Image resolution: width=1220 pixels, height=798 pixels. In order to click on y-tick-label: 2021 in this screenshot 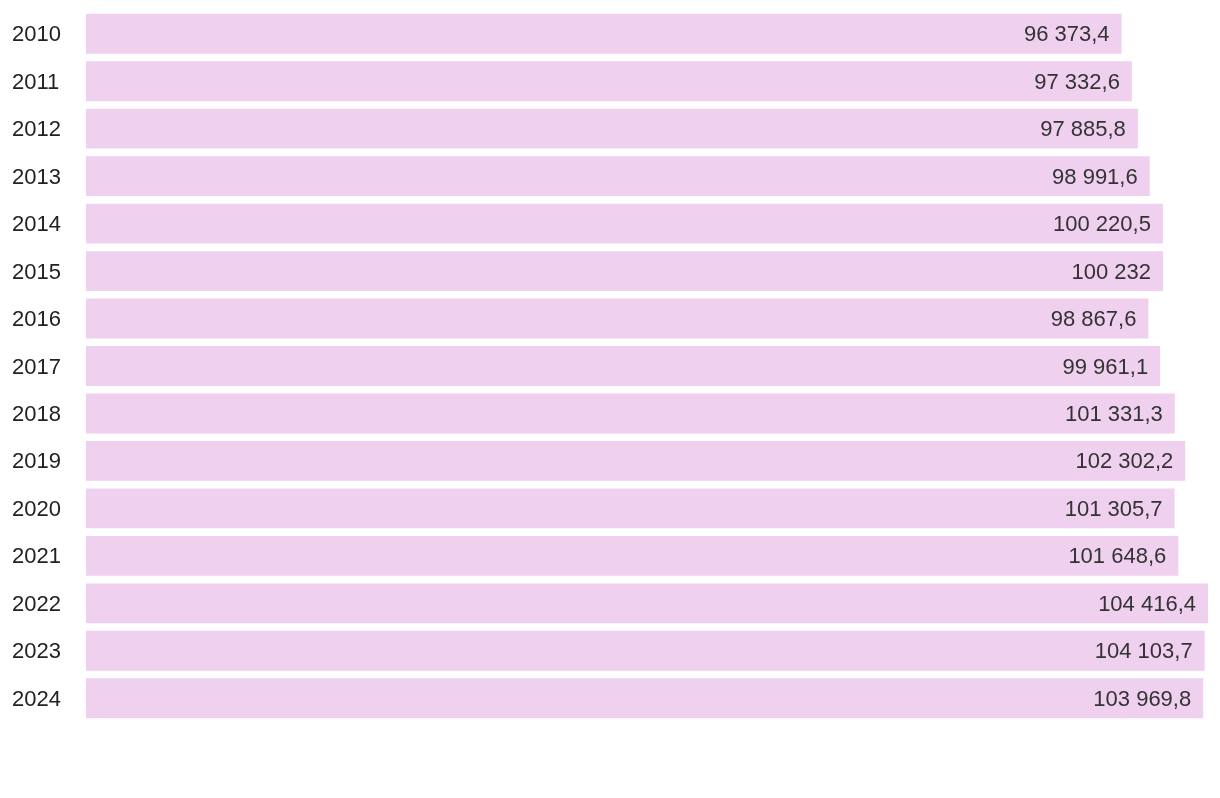, I will do `click(36, 556)`.